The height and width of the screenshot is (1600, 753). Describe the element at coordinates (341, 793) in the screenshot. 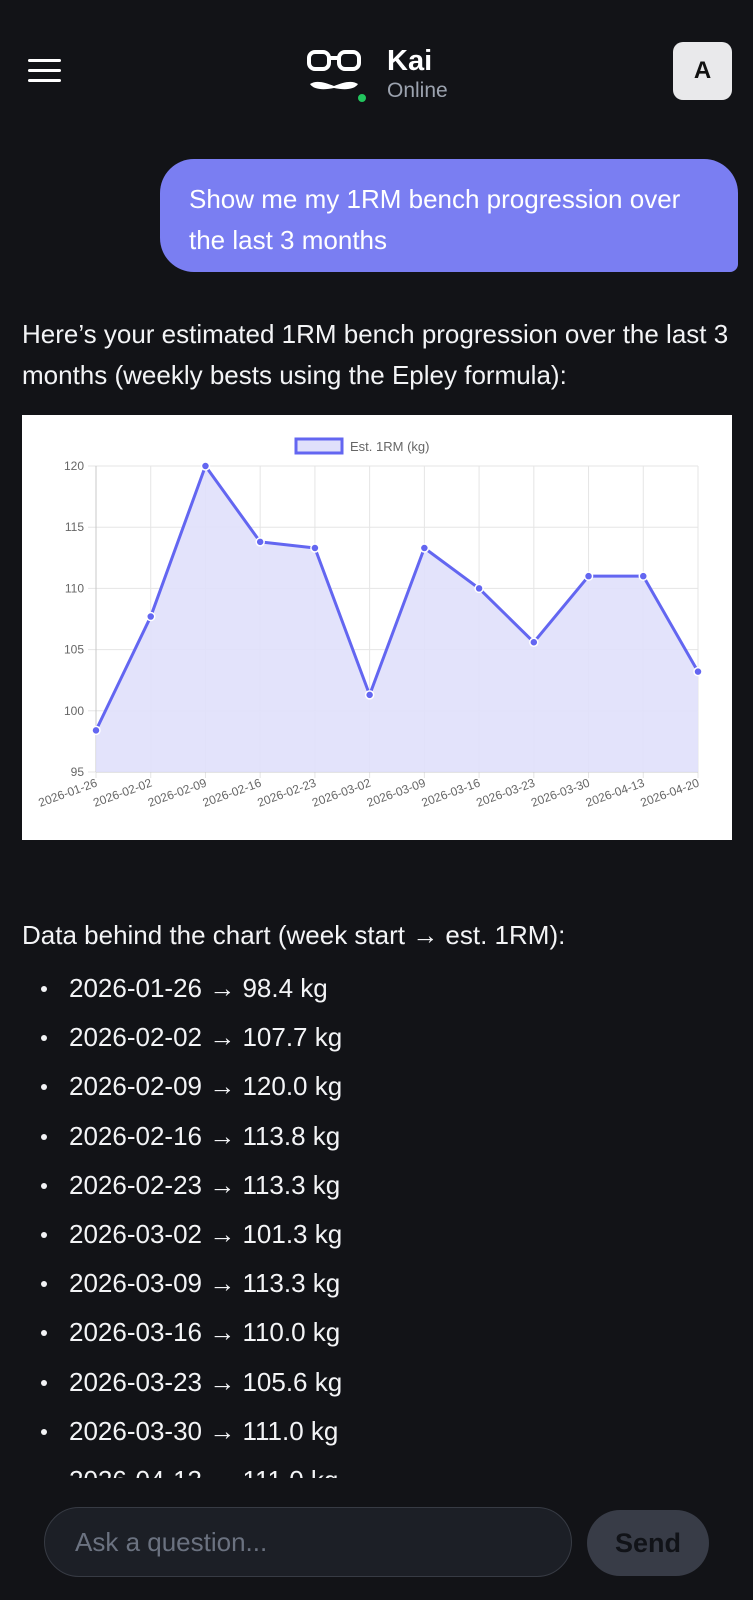

I see `x-tick-label: 2026-03-02` at that location.